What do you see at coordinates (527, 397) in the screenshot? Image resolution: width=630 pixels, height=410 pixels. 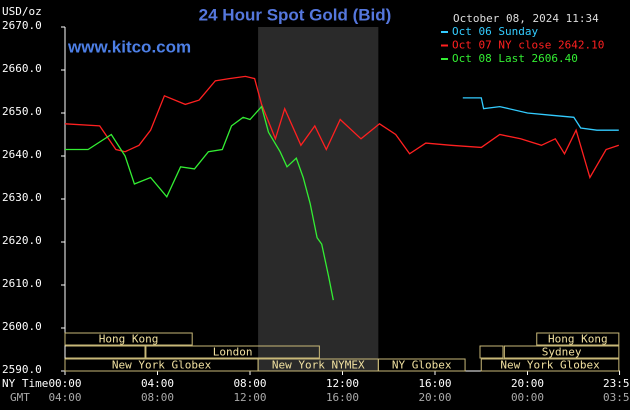 I see `x-tick-label-gmt: 00:00` at bounding box center [527, 397].